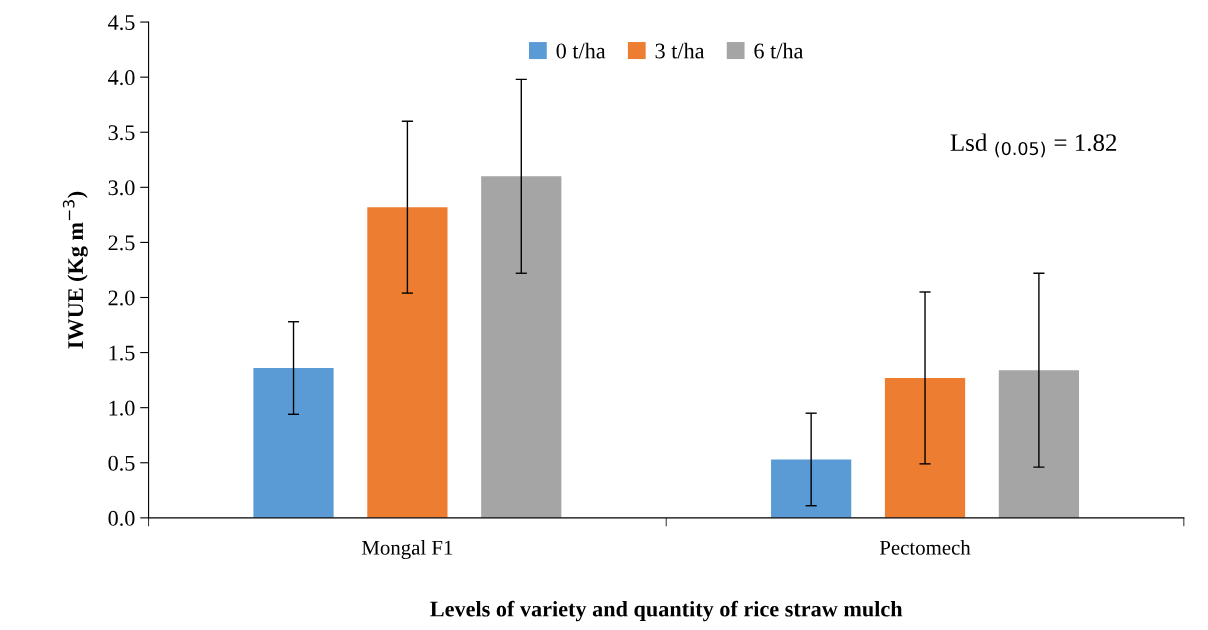 The height and width of the screenshot is (630, 1208). I want to click on y-tick-label: 3.5, so click(121, 133).